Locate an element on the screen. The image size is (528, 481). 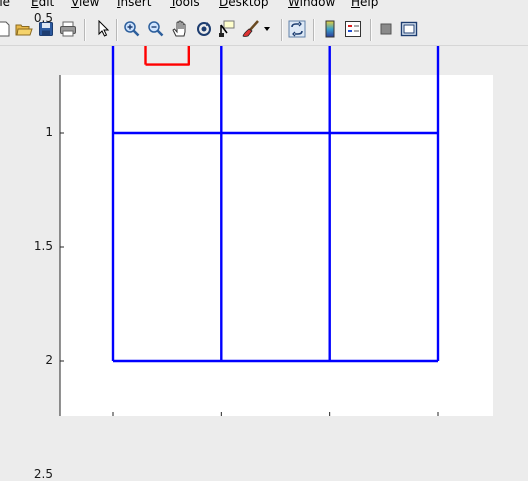
print-button is located at coordinates (68, 29).